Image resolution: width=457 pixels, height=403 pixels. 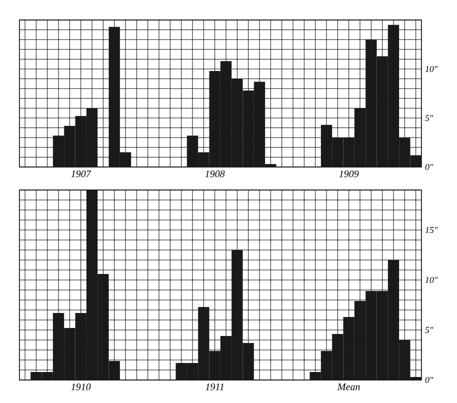 I want to click on x-tick-label: Mean, so click(x=348, y=387).